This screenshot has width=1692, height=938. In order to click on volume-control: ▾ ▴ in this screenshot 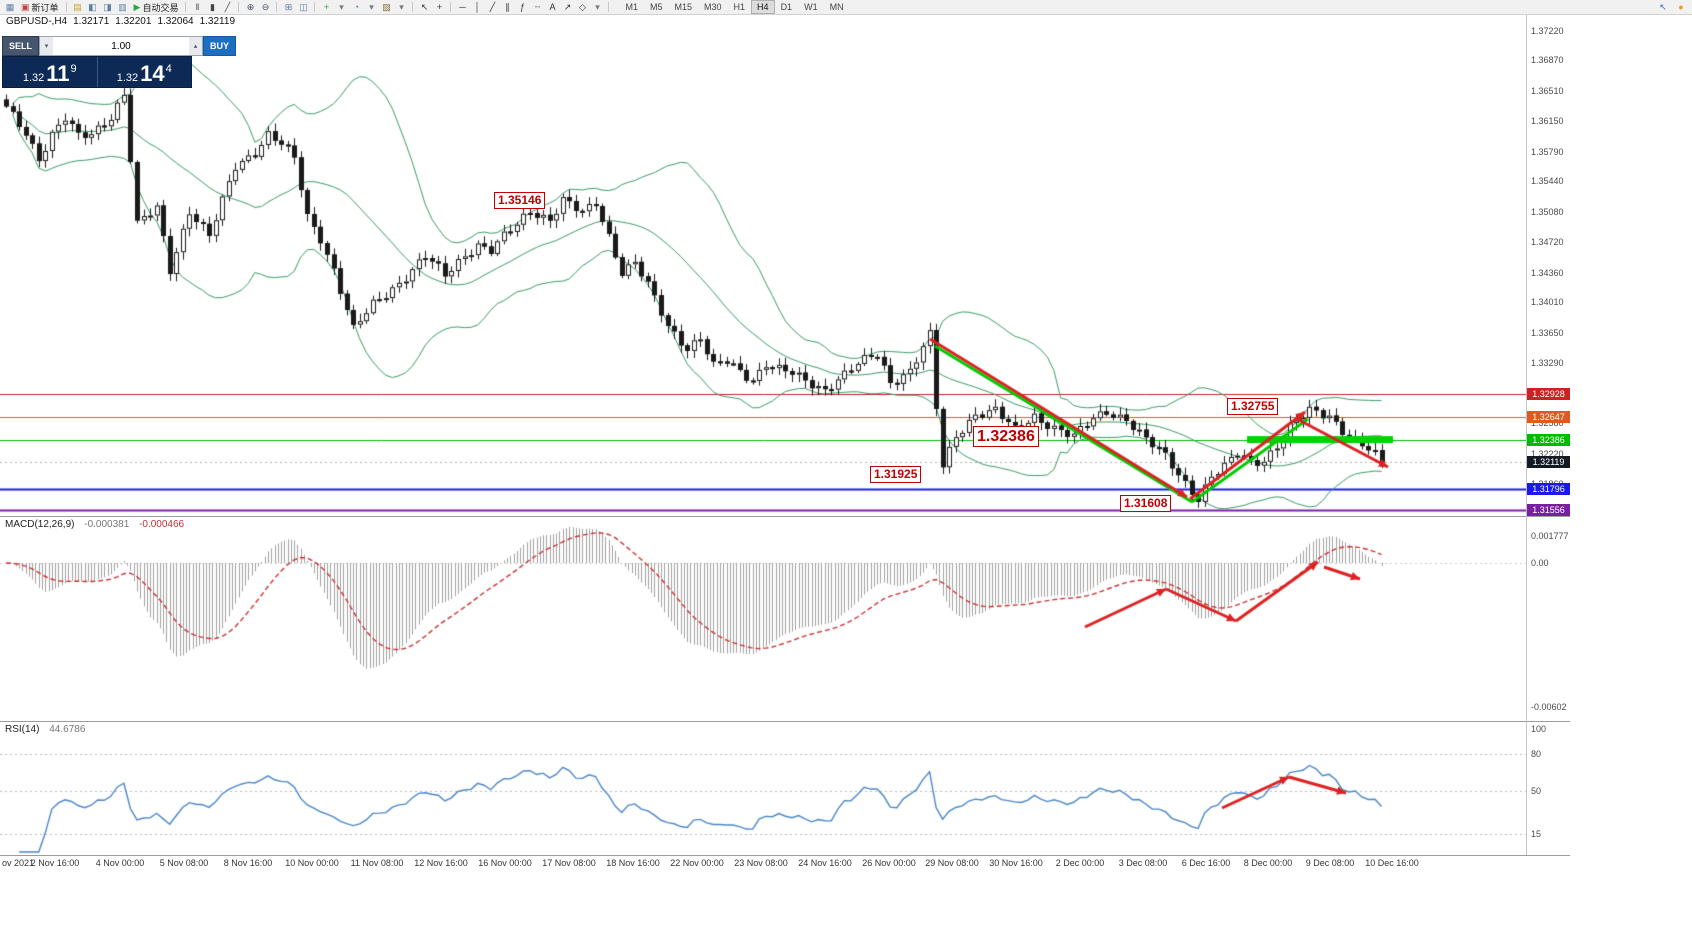, I will do `click(121, 46)`.